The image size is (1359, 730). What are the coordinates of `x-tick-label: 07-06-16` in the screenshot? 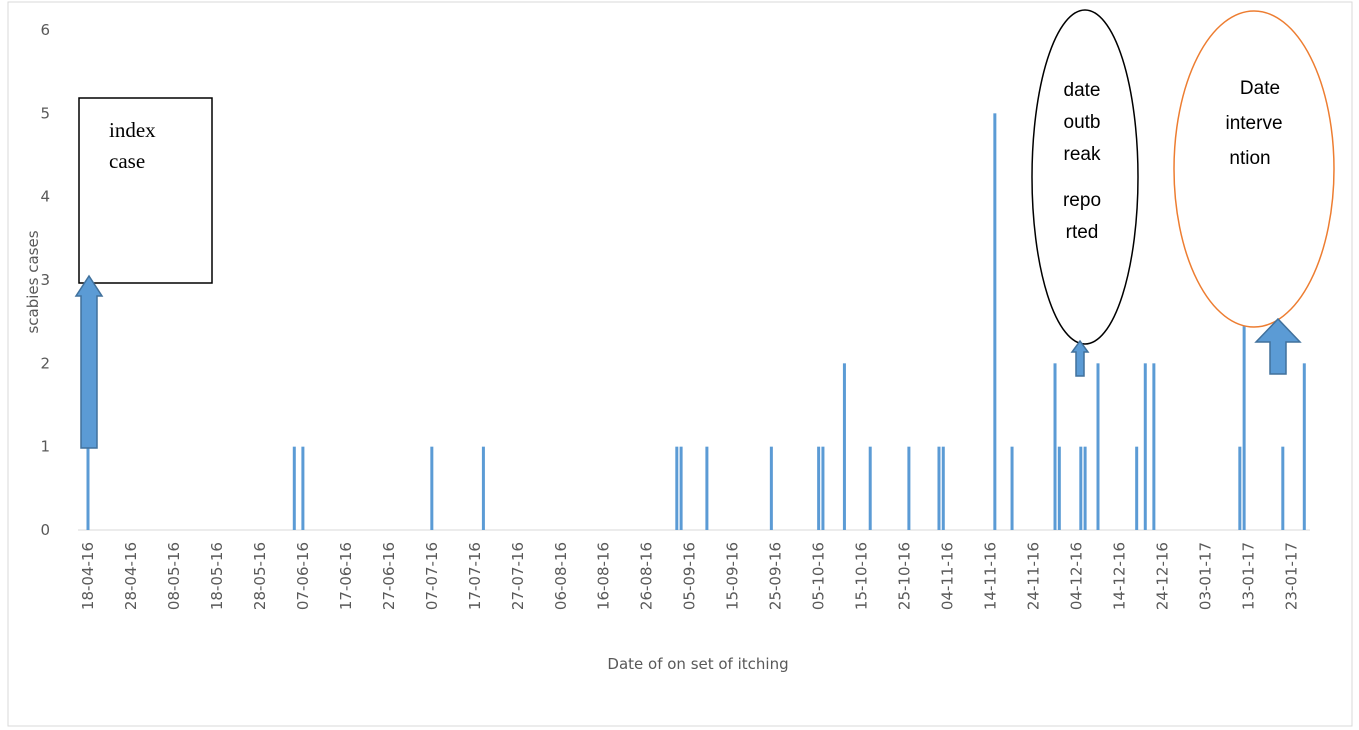 It's located at (303, 576).